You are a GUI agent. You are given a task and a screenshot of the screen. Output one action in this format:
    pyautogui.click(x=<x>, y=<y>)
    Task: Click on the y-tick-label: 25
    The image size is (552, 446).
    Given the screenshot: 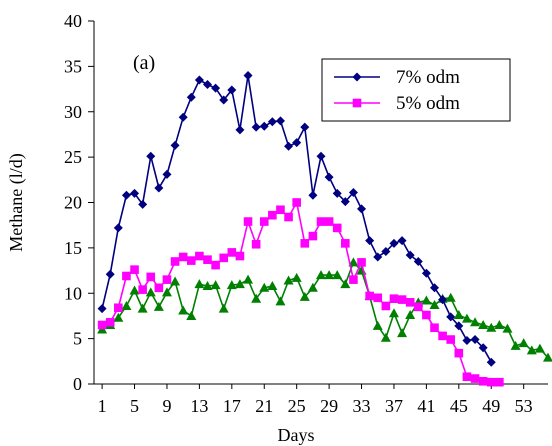 What is the action you would take?
    pyautogui.click(x=73, y=157)
    